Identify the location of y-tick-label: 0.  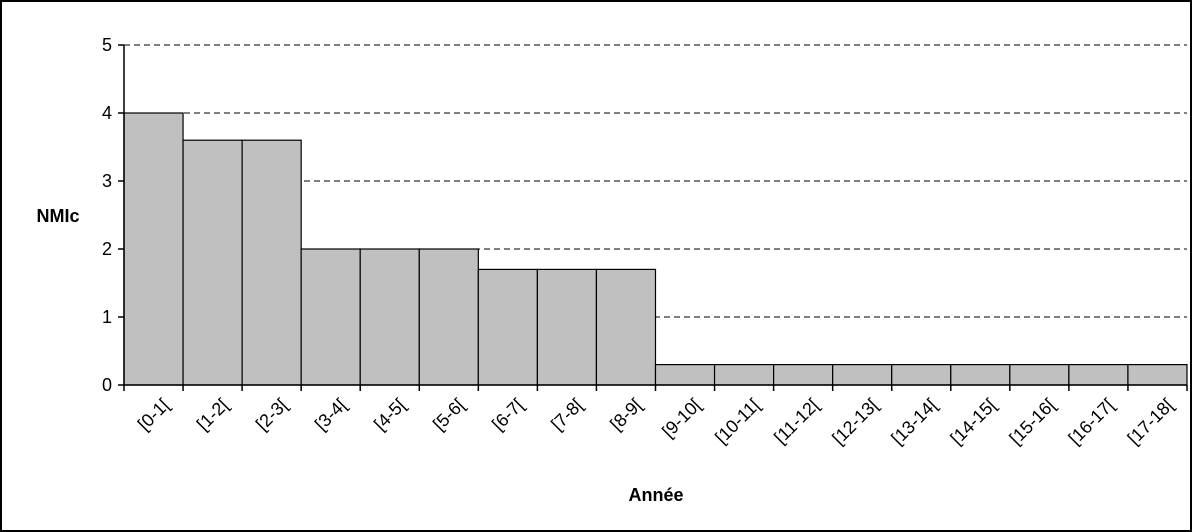
(107, 385).